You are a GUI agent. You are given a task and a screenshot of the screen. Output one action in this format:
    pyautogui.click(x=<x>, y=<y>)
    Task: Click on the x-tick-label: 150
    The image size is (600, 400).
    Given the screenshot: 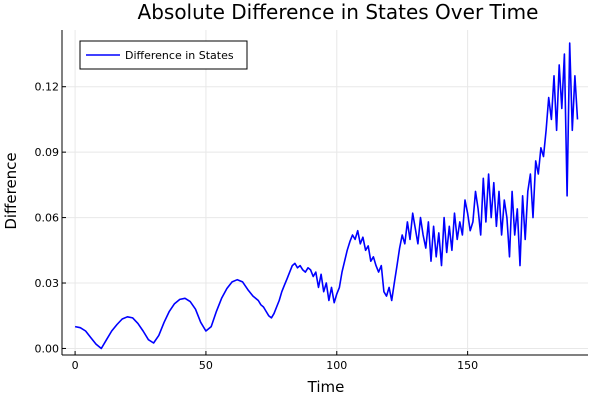 What is the action you would take?
    pyautogui.click(x=467, y=365)
    